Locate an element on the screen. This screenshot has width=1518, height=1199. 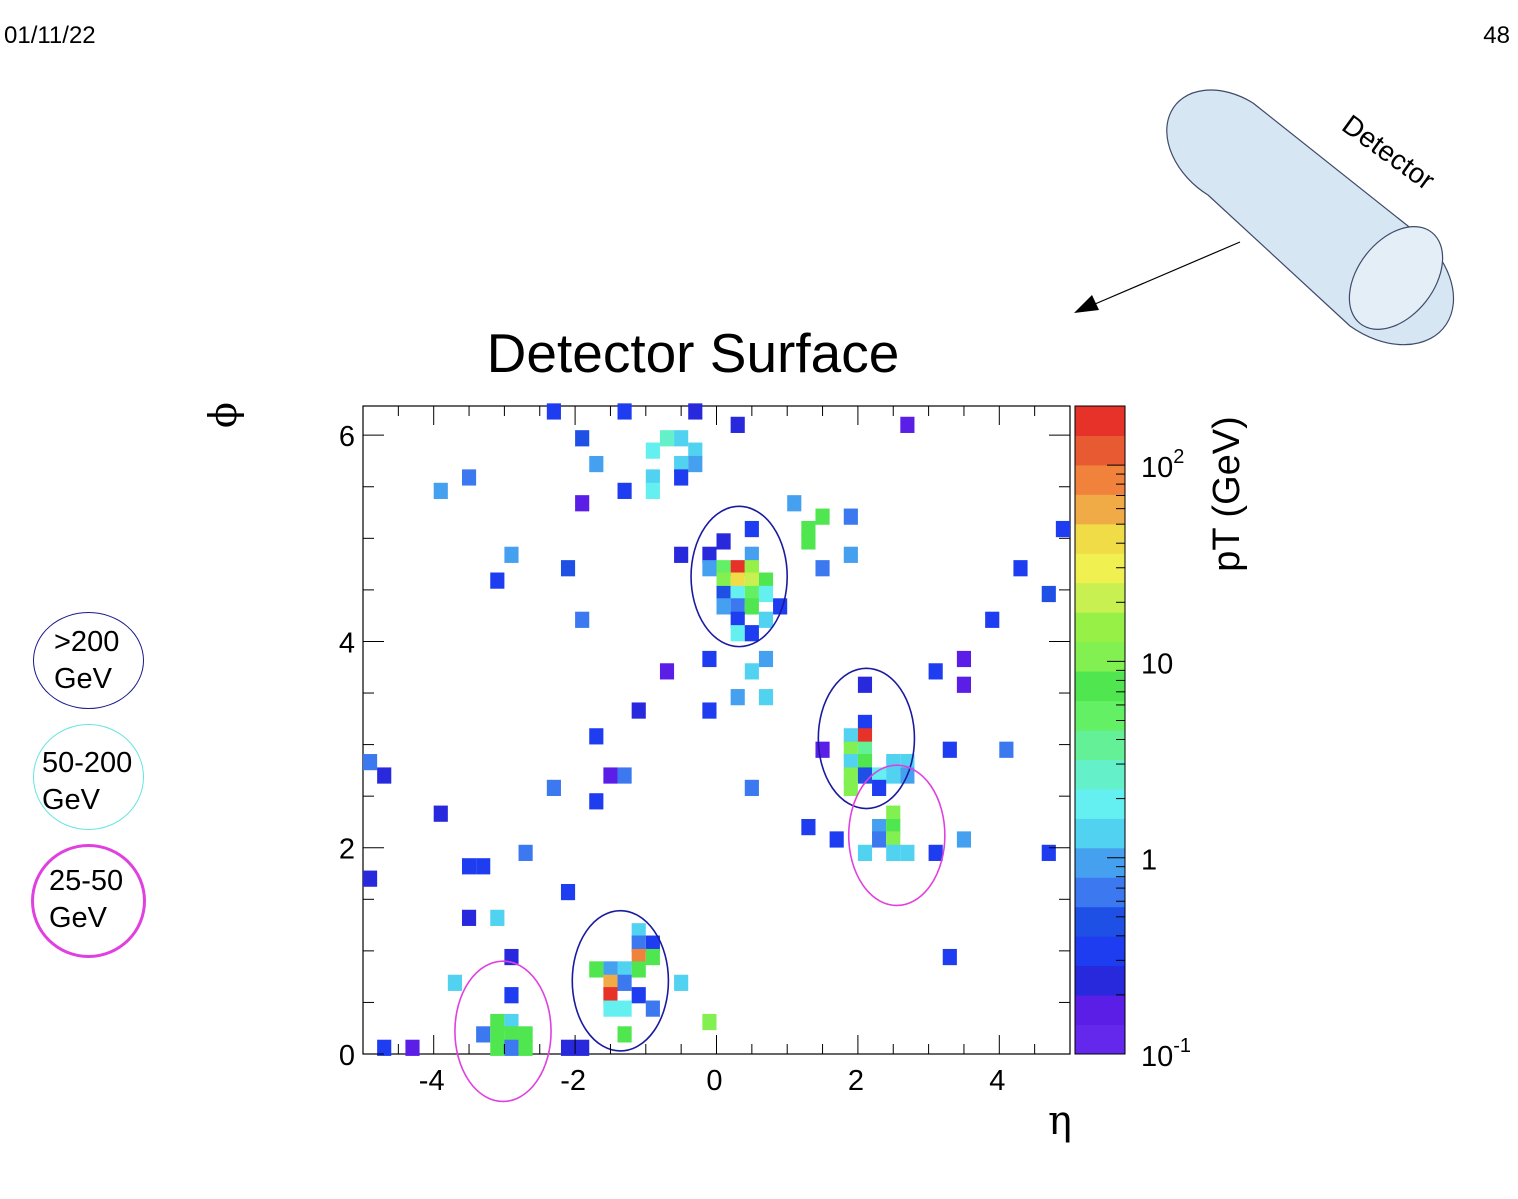
jet-circle is located at coordinates (866, 738).